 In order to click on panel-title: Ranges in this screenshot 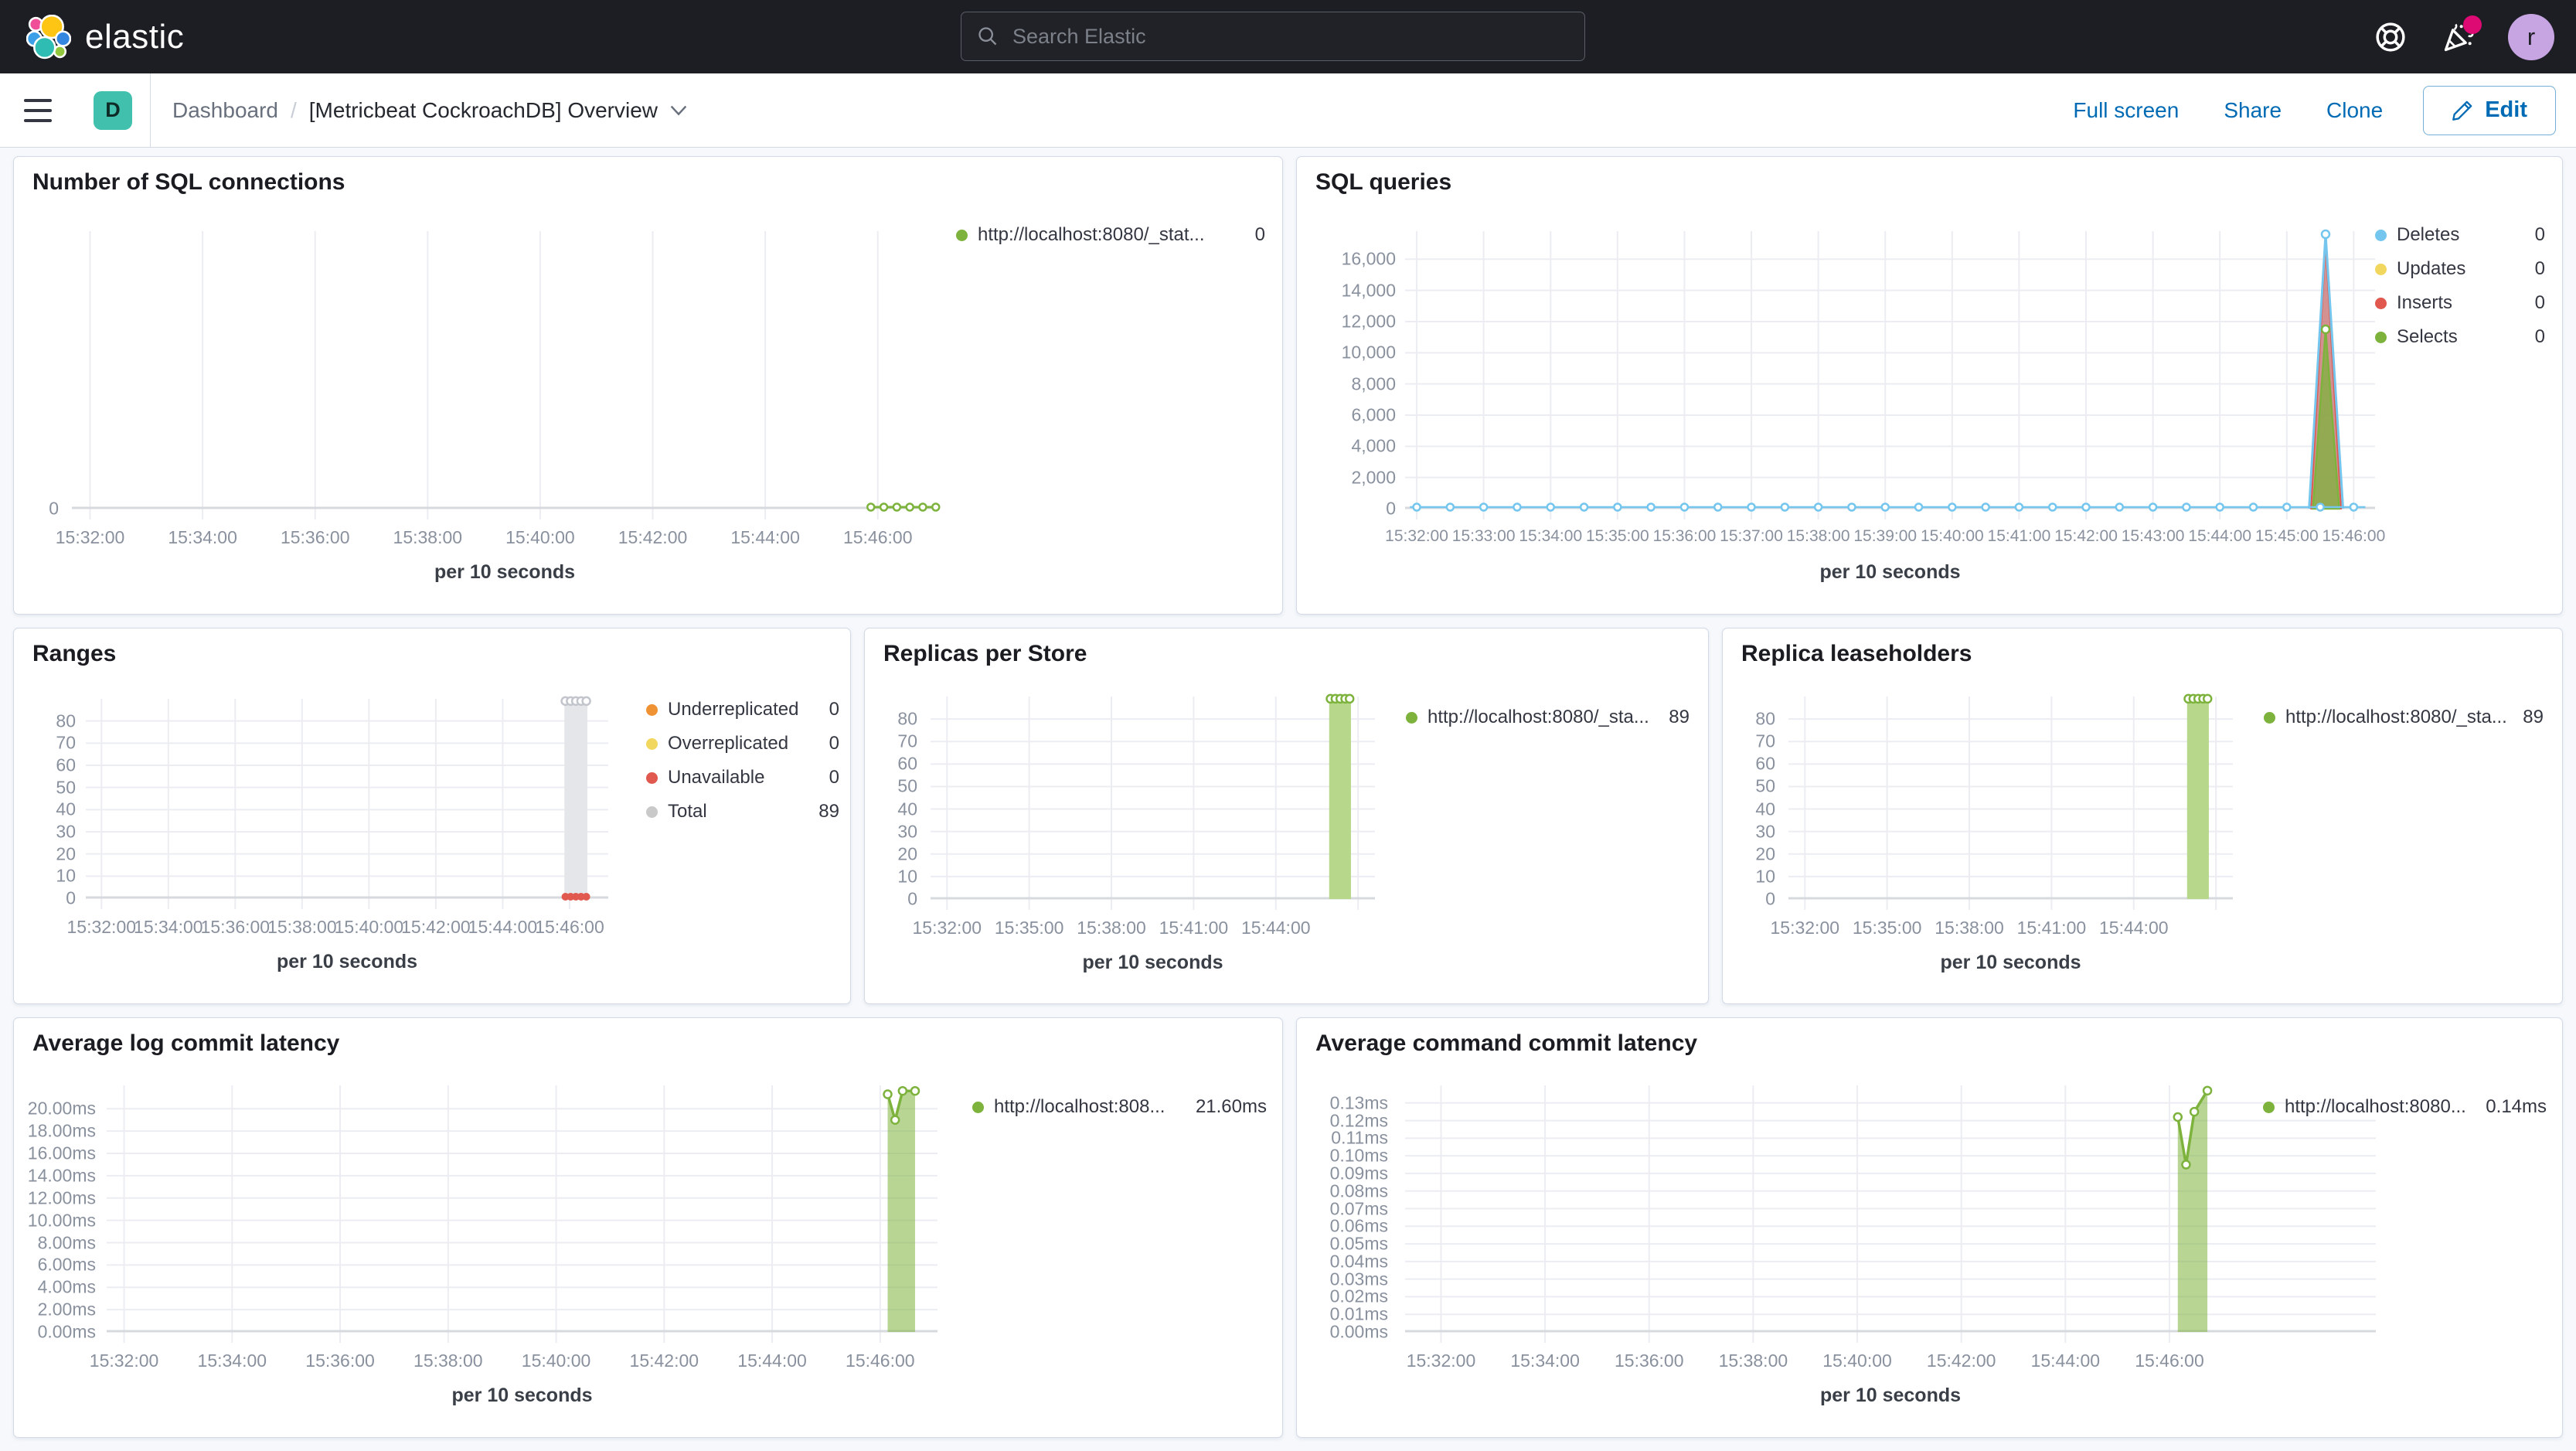, I will do `click(74, 653)`.